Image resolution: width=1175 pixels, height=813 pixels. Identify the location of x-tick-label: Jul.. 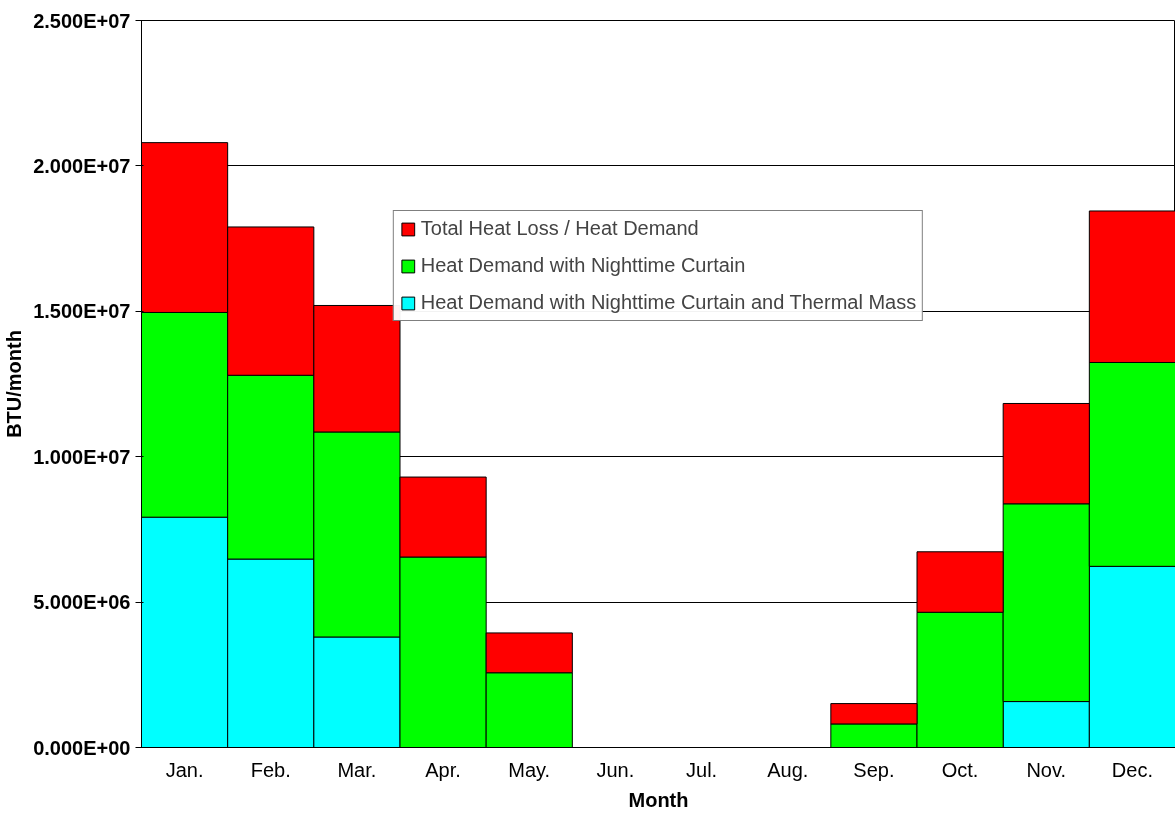
(702, 769).